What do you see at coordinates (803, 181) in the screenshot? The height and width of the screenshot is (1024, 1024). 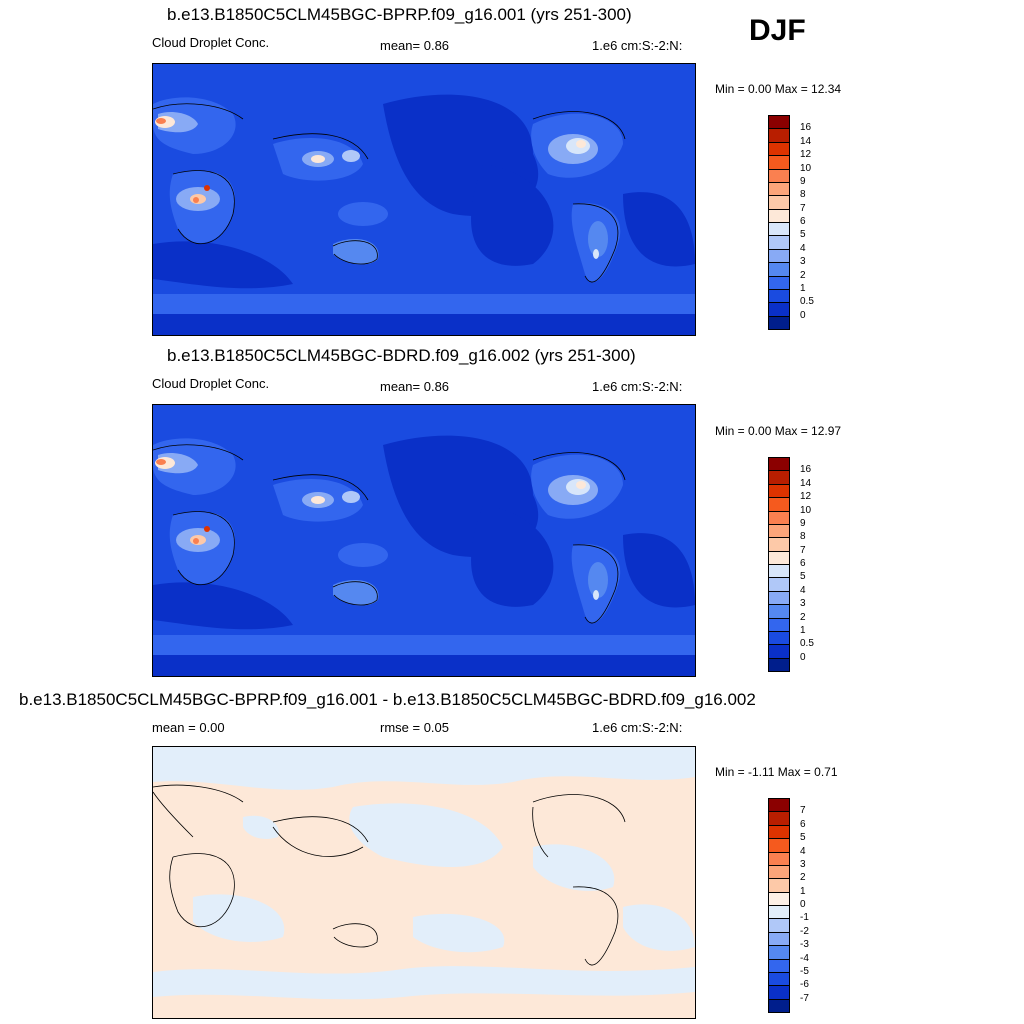 I see `panel-1-colorbar-label: 9` at bounding box center [803, 181].